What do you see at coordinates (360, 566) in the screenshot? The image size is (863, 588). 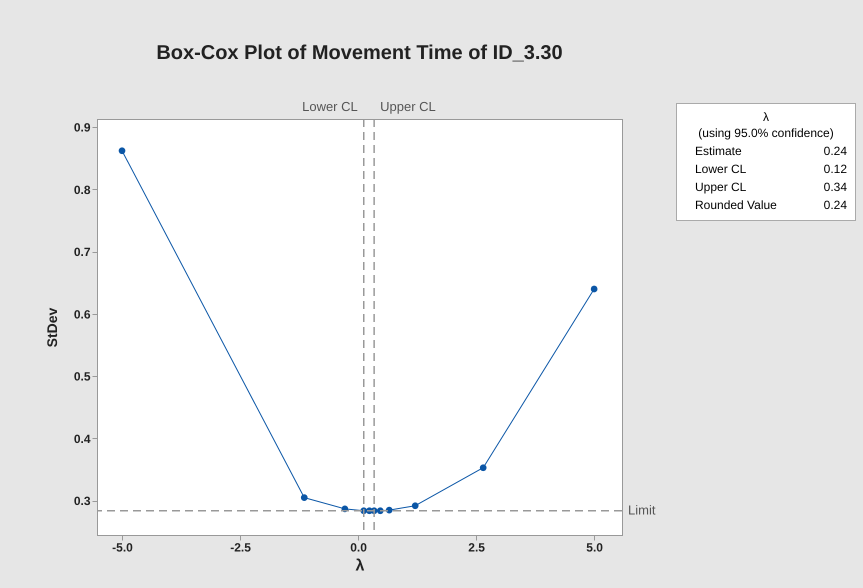 I see `x-axis-title: λ` at bounding box center [360, 566].